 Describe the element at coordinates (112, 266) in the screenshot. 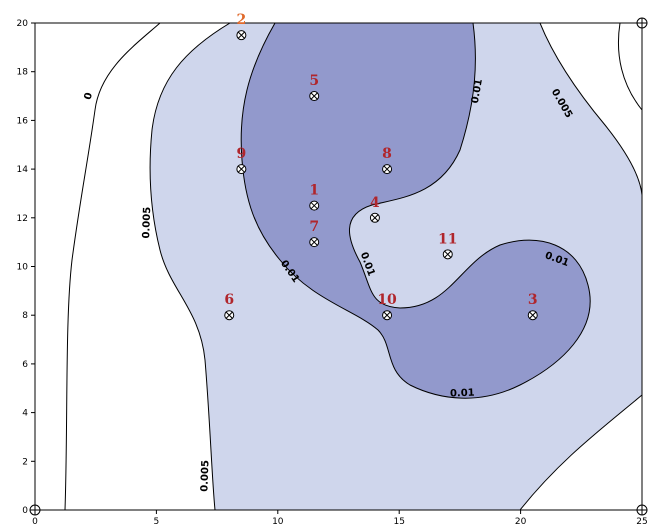

I see `contour-line-zero-left` at that location.